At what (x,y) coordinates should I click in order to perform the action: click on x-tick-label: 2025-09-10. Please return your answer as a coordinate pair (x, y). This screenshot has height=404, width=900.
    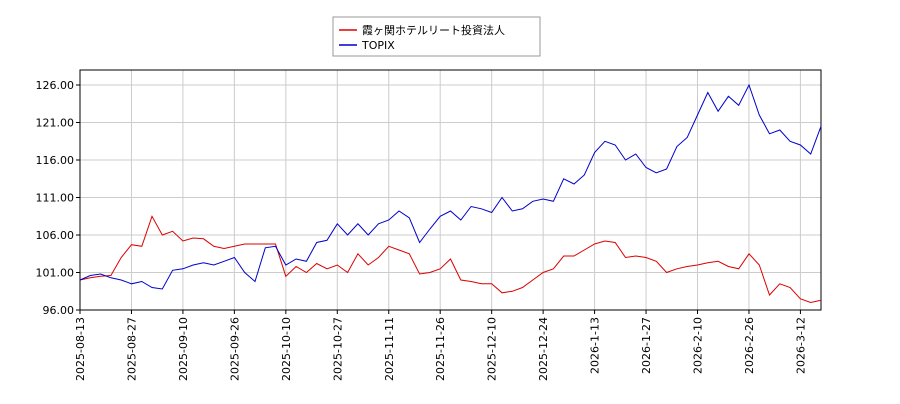
    Looking at the image, I should click on (183, 349).